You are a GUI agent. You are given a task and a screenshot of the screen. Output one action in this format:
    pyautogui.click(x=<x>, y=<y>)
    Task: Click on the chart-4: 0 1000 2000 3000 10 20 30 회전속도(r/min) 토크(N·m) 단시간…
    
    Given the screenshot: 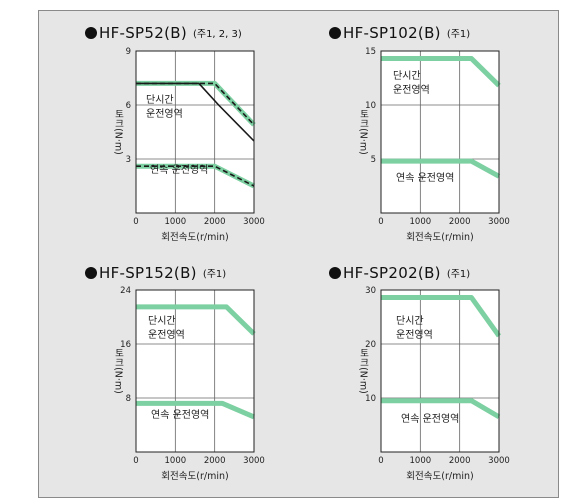 What is the action you would take?
    pyautogui.click(x=434, y=384)
    